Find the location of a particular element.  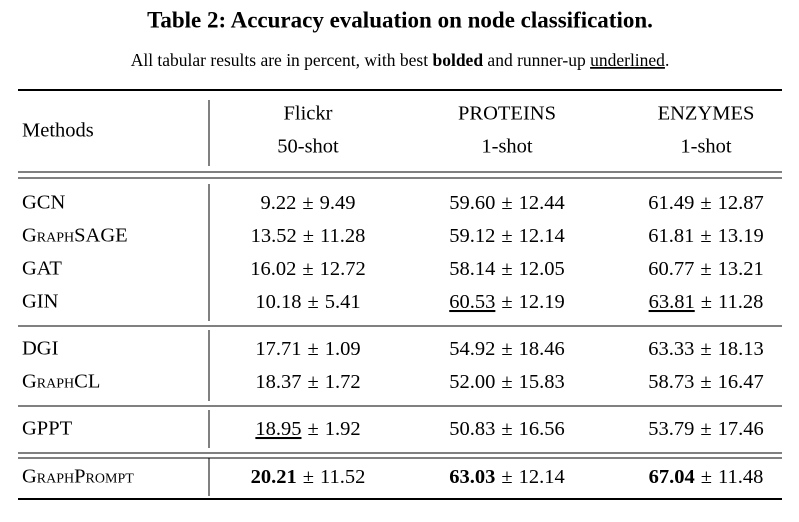

method: GIN is located at coordinates (40, 302).